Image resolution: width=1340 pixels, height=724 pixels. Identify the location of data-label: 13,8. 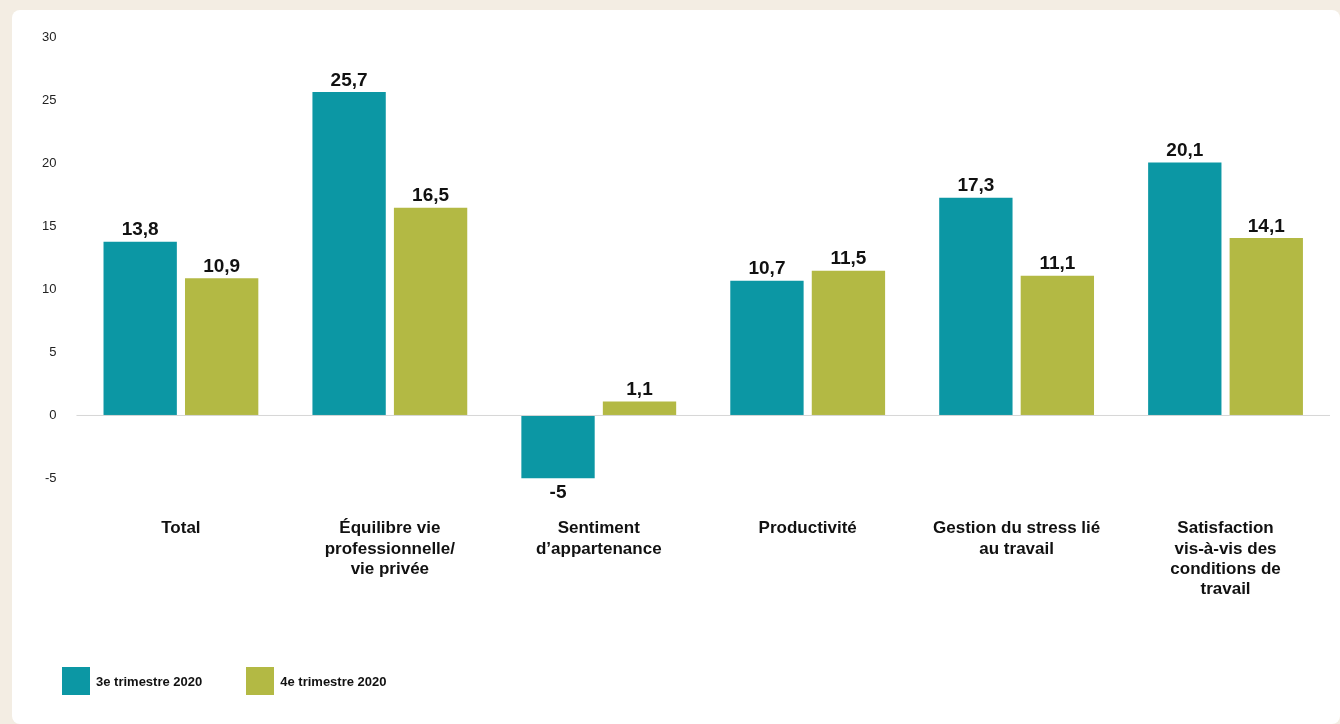
(140, 229).